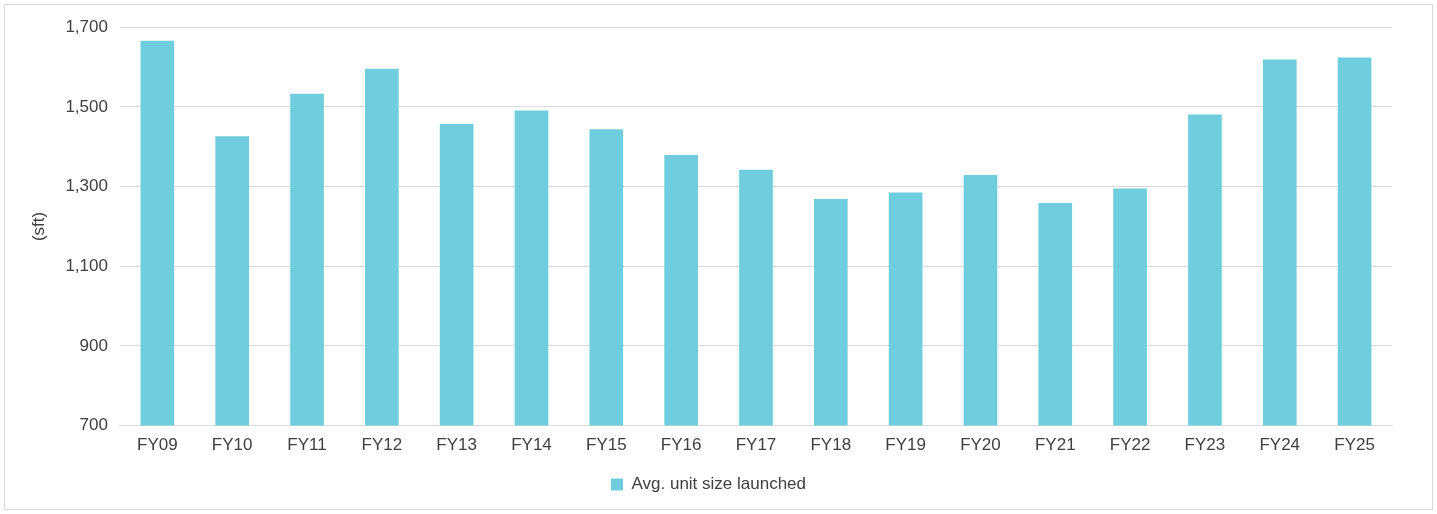 This screenshot has height=514, width=1437. What do you see at coordinates (531, 445) in the screenshot?
I see `x-tick-label: FY14` at bounding box center [531, 445].